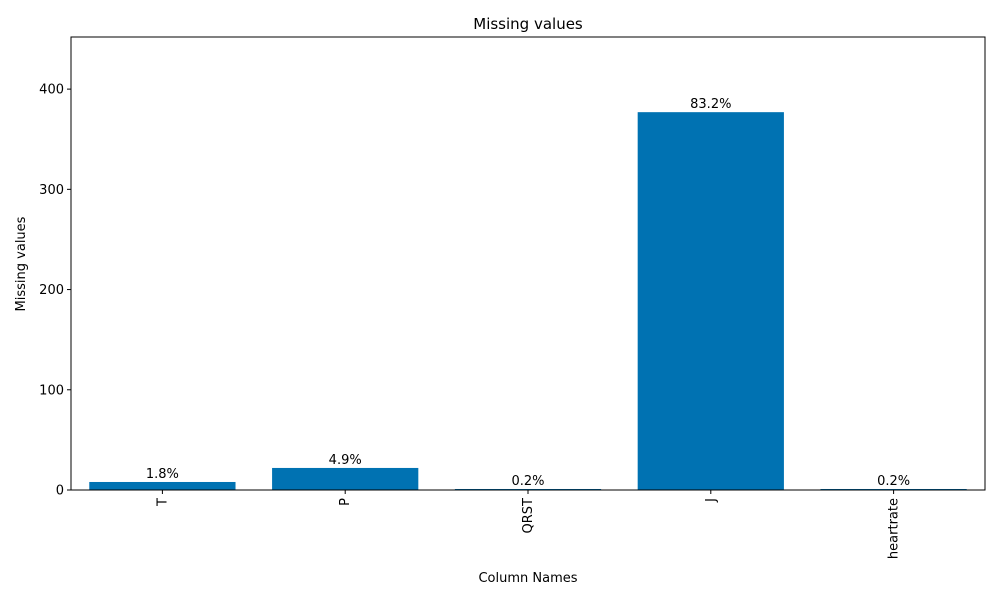  I want to click on bar-value-label-heartrate: 0.2%, so click(893, 481).